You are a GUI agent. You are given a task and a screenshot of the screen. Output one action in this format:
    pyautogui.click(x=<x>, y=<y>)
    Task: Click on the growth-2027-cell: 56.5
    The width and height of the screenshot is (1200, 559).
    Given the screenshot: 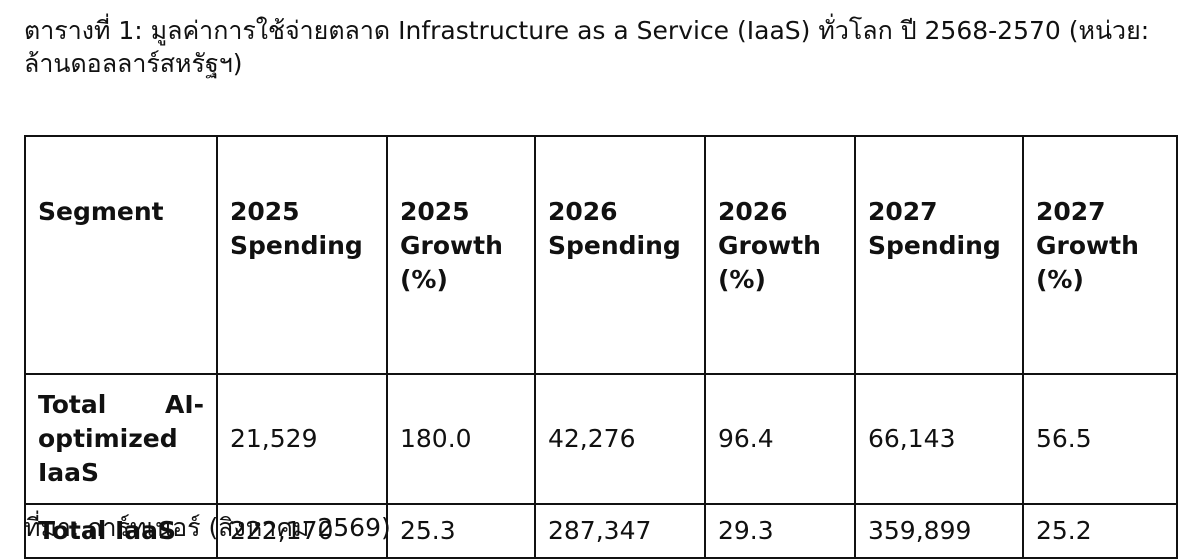 What is the action you would take?
    pyautogui.click(x=1100, y=439)
    